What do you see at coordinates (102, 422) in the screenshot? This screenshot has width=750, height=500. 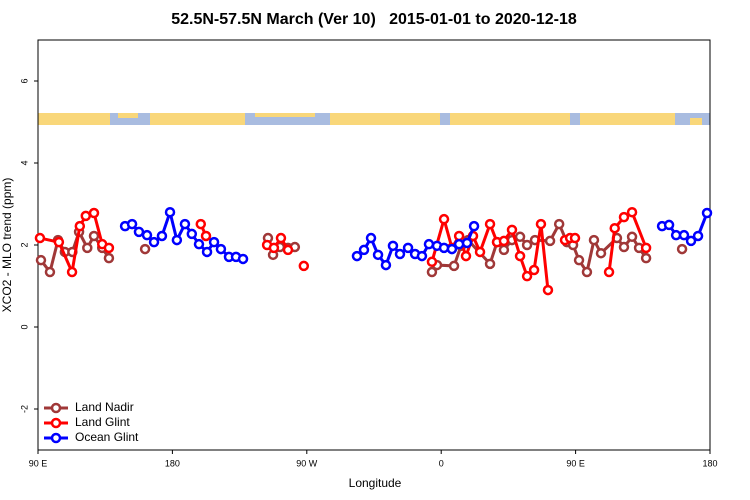 I see `legend-label: Land Glint` at bounding box center [102, 422].